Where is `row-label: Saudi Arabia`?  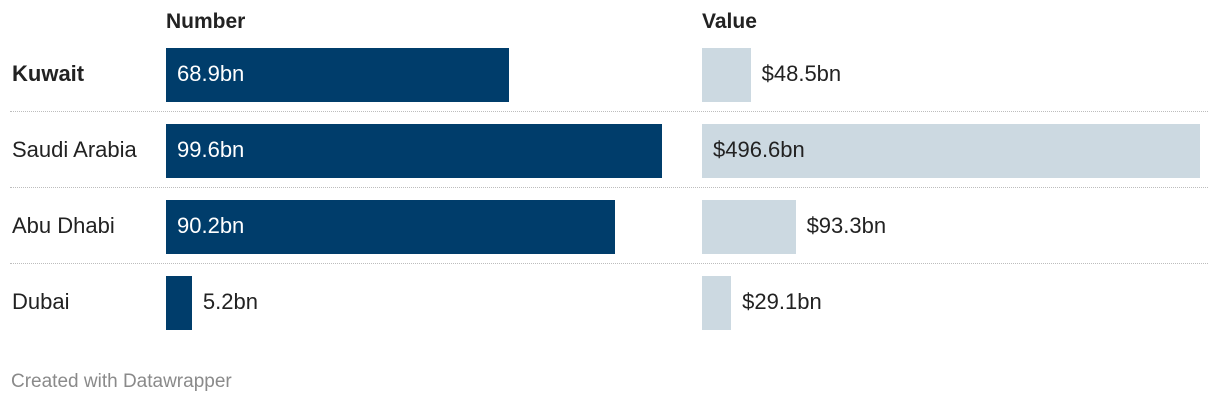
row-label: Saudi Arabia is located at coordinates (74, 149).